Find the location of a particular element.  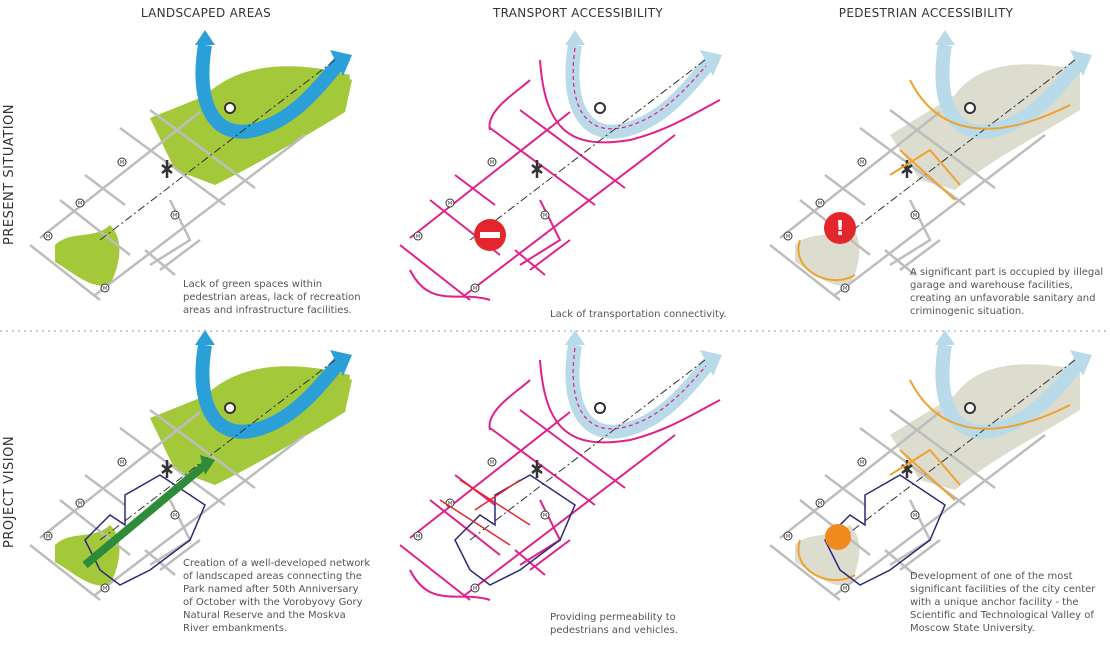

warning-icon is located at coordinates (840, 228).